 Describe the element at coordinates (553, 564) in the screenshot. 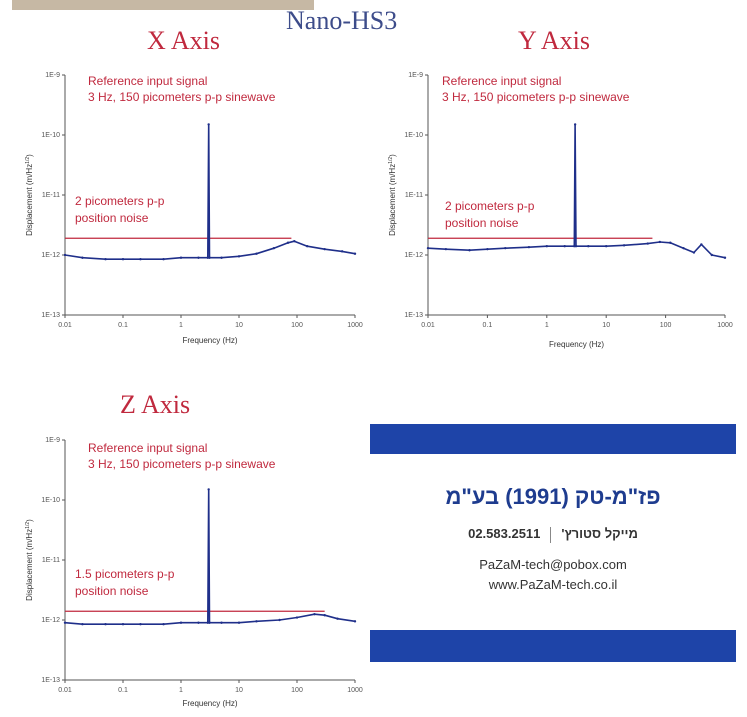

I see `email-link: PaZaM-tech@pobox.com` at that location.